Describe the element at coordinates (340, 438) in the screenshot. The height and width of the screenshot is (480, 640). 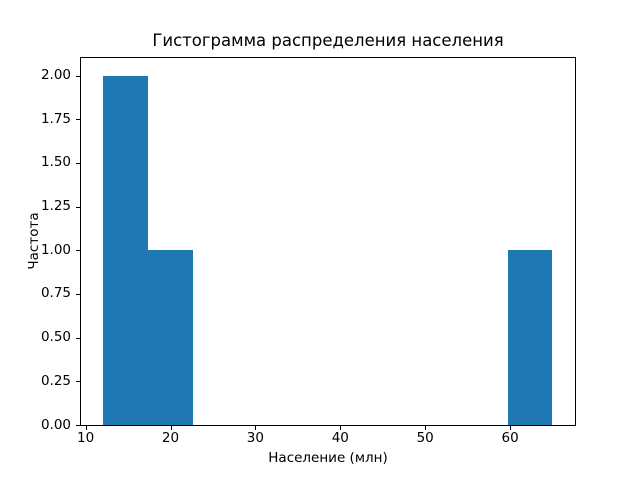
I see `x-tick-label: 40` at that location.